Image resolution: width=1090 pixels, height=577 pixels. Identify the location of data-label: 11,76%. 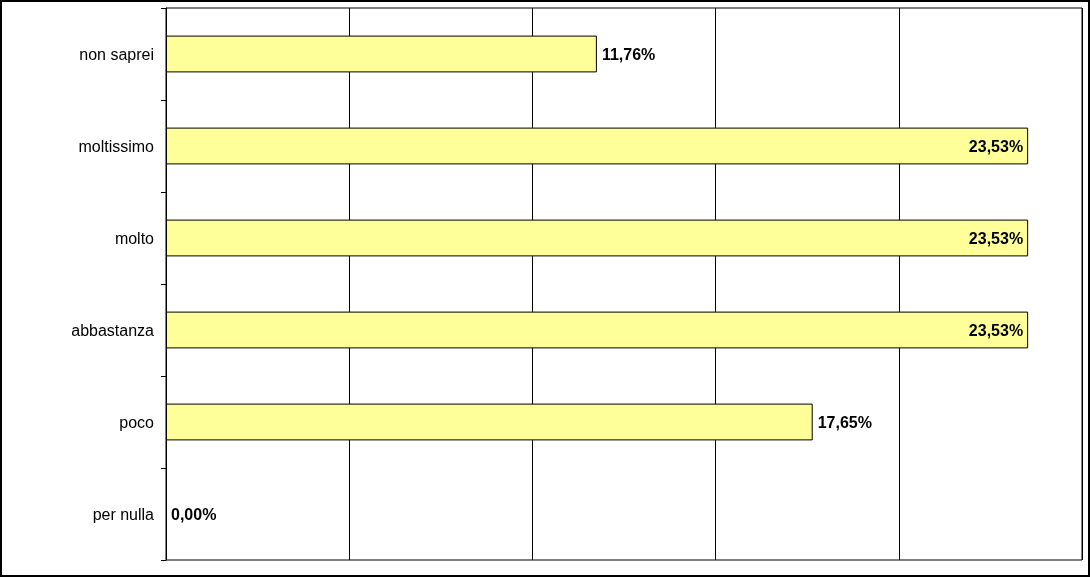
(628, 54).